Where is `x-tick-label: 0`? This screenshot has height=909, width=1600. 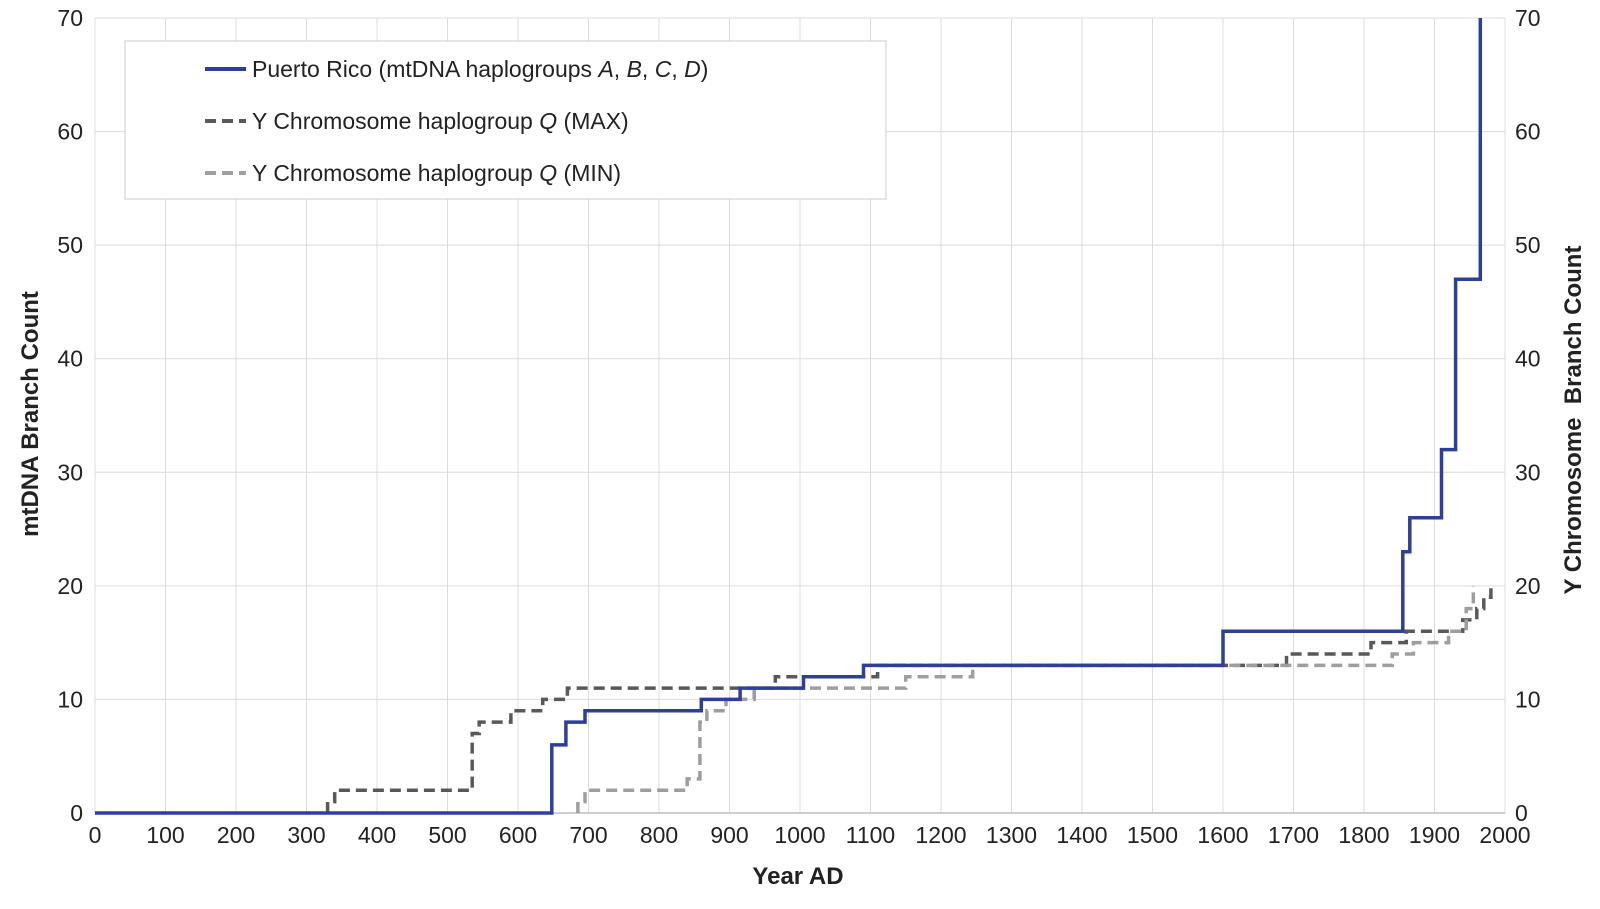 x-tick-label: 0 is located at coordinates (95, 835).